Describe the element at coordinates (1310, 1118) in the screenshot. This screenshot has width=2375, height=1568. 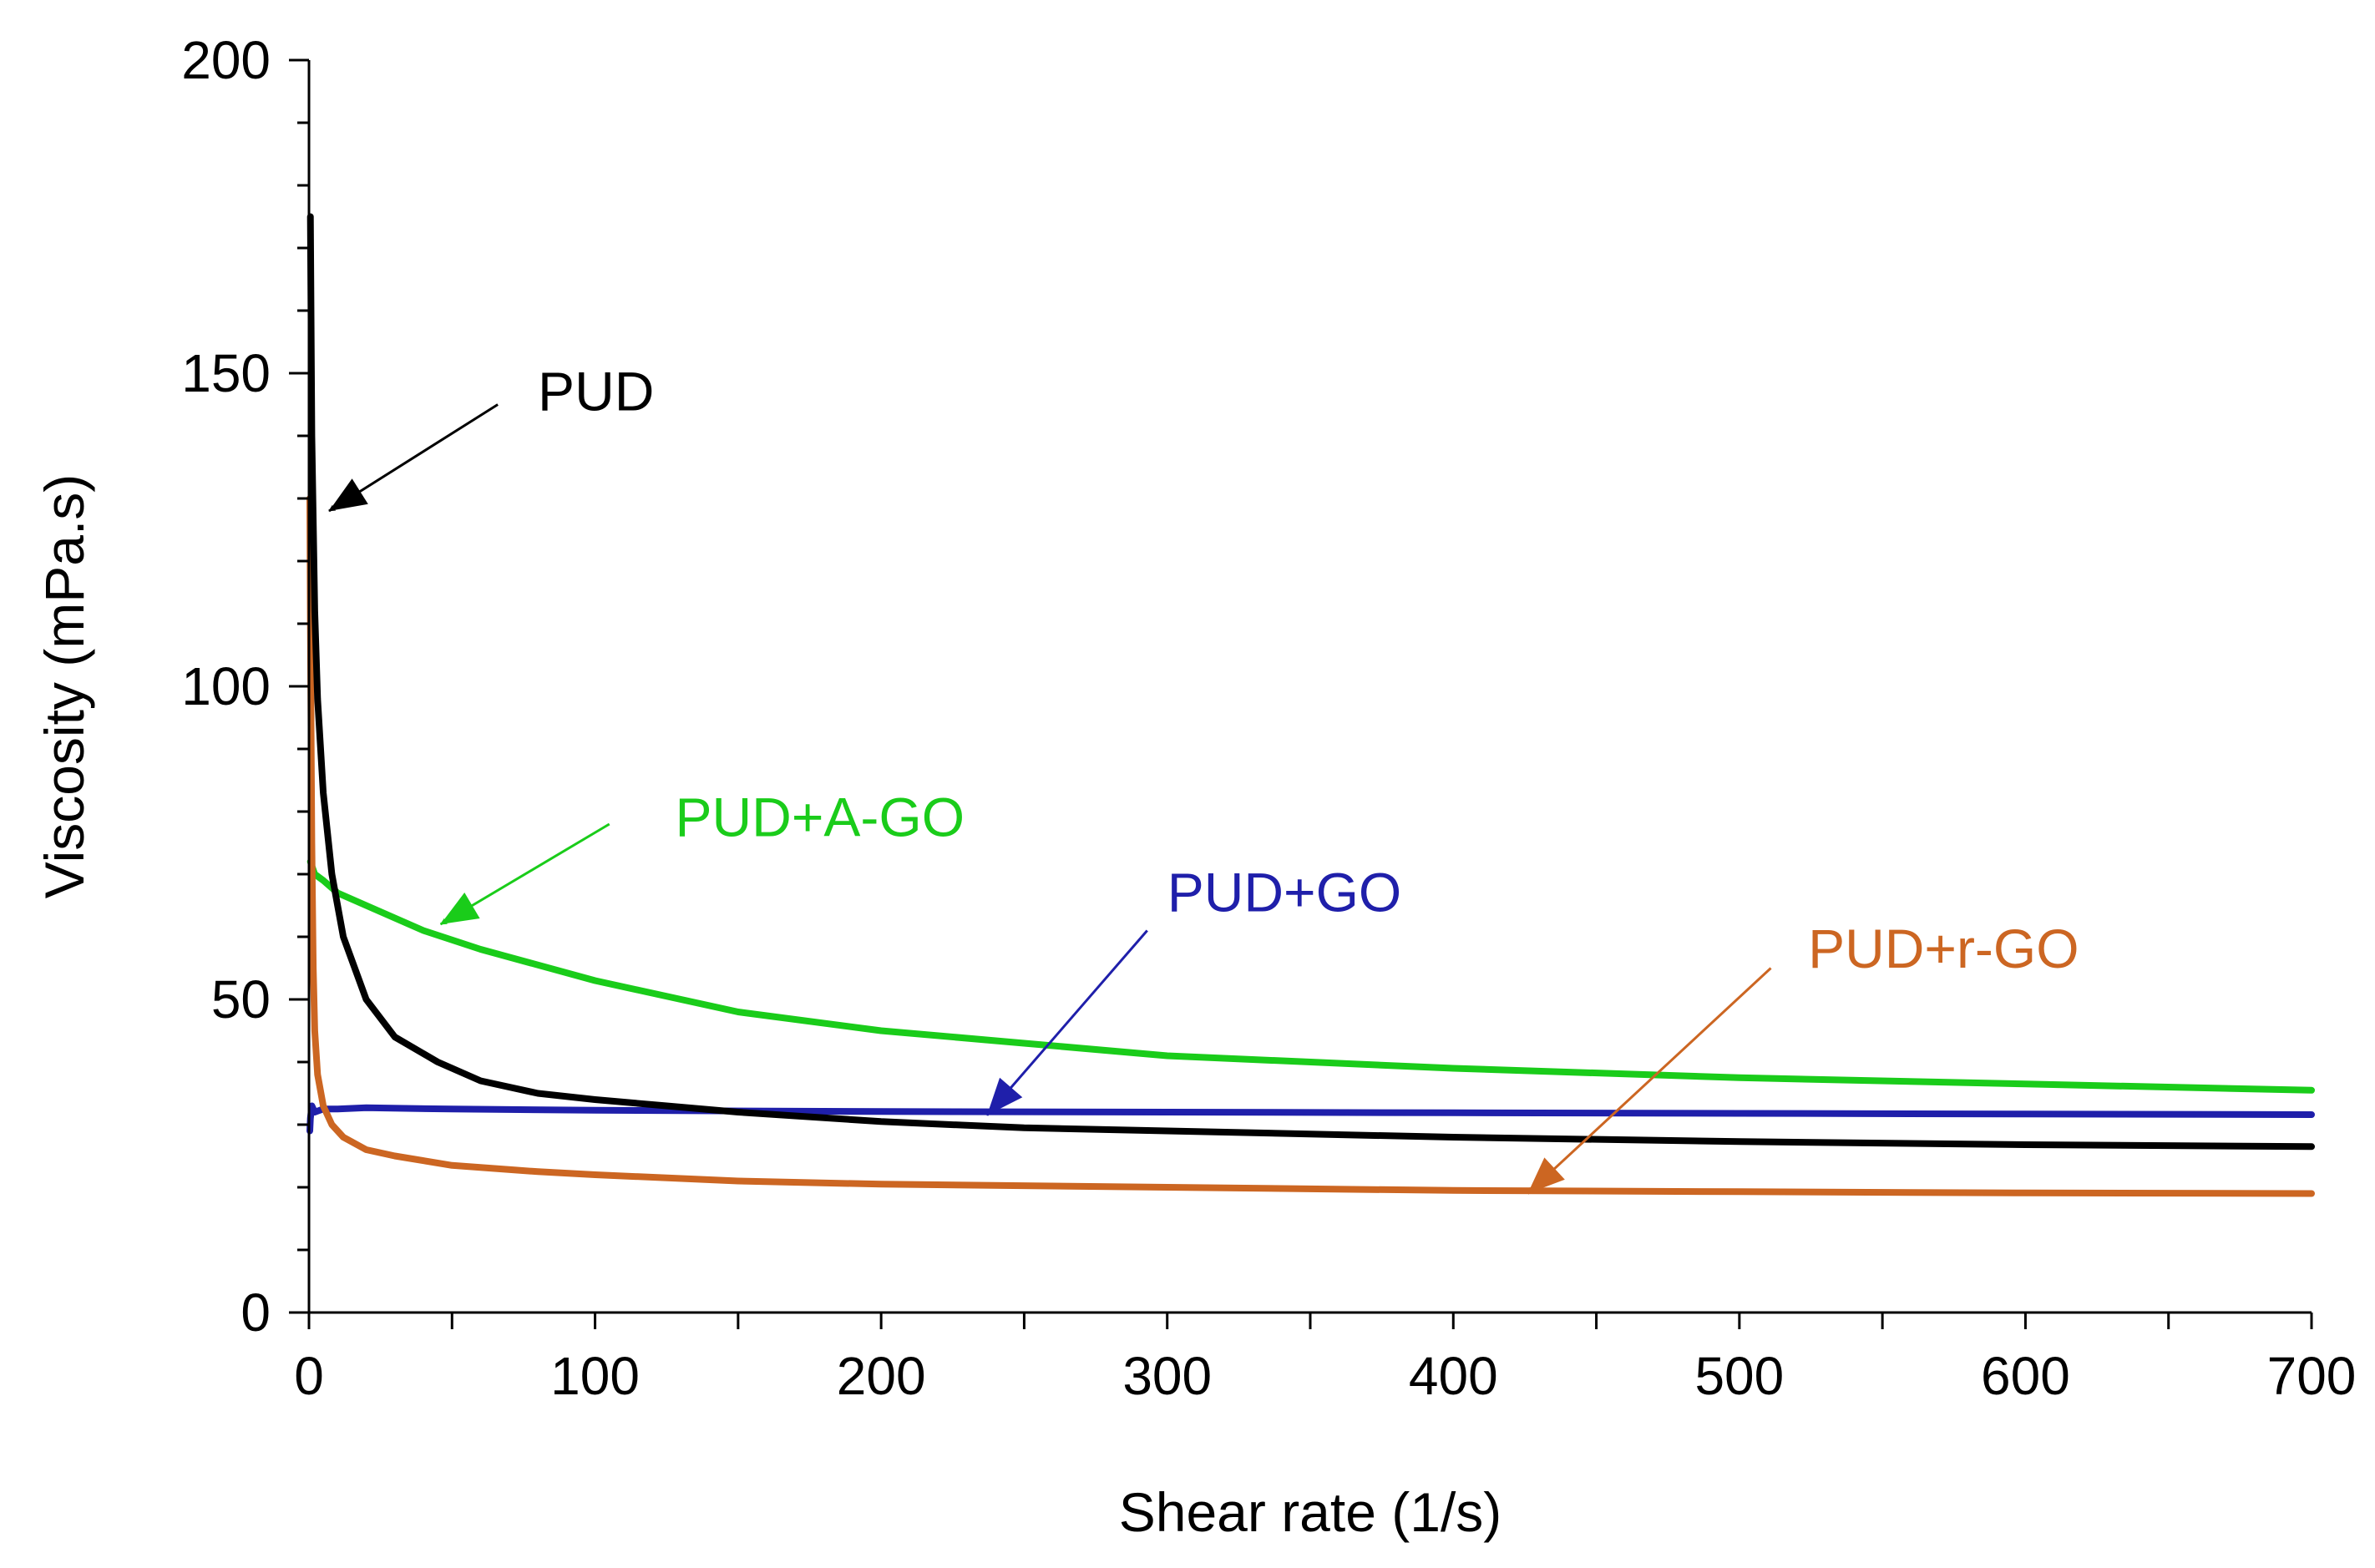
I see `series-line-pud-go` at that location.